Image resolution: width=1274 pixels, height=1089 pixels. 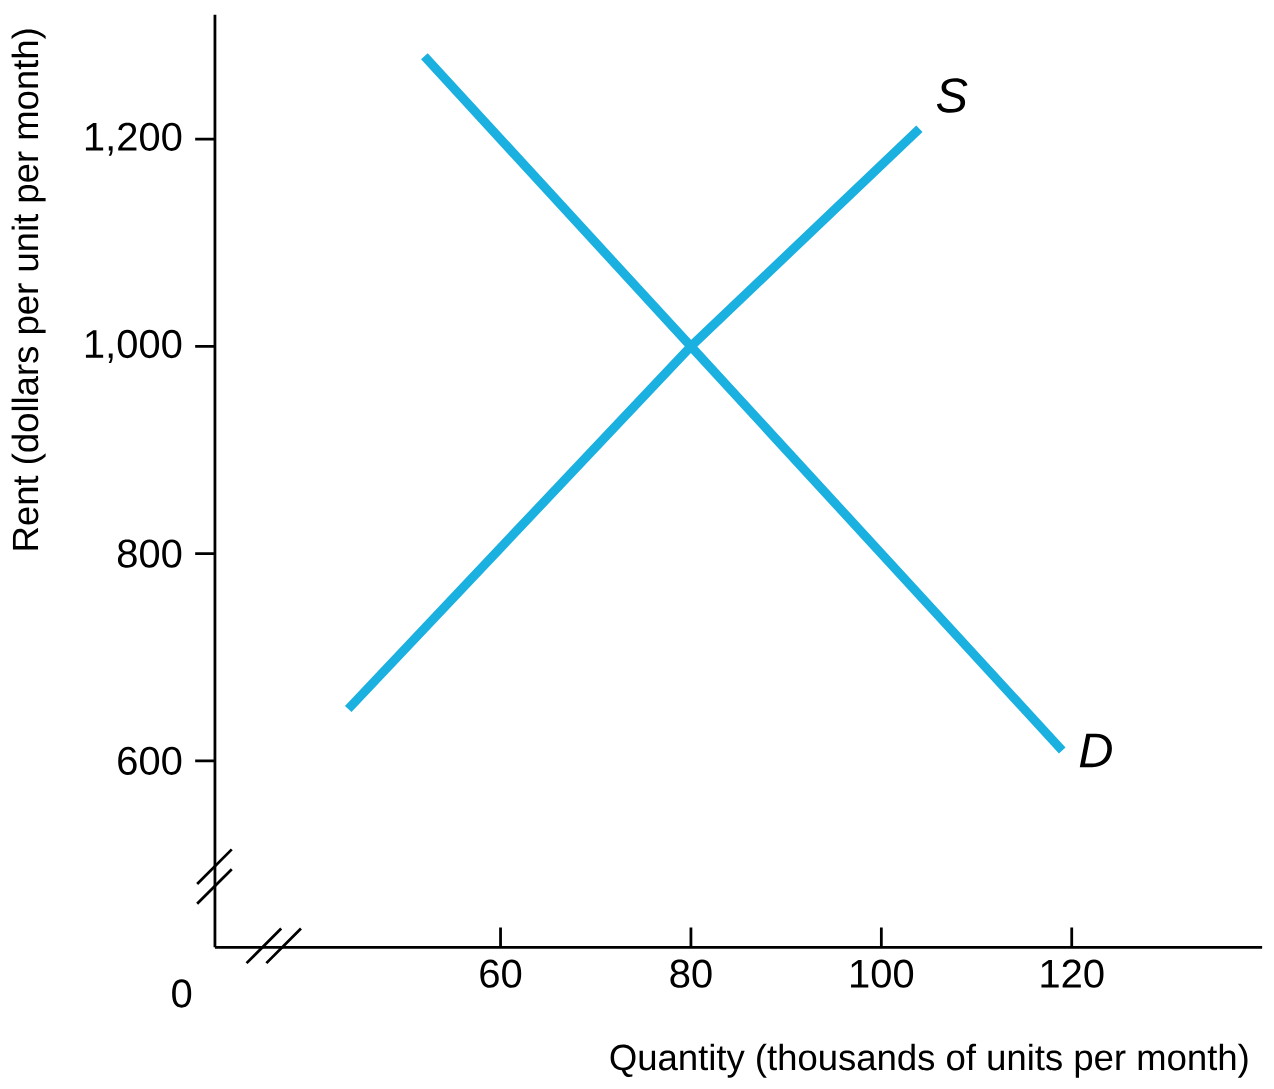 What do you see at coordinates (929, 1060) in the screenshot?
I see `x-axis-title: Quantity (thousands of units per month)` at bounding box center [929, 1060].